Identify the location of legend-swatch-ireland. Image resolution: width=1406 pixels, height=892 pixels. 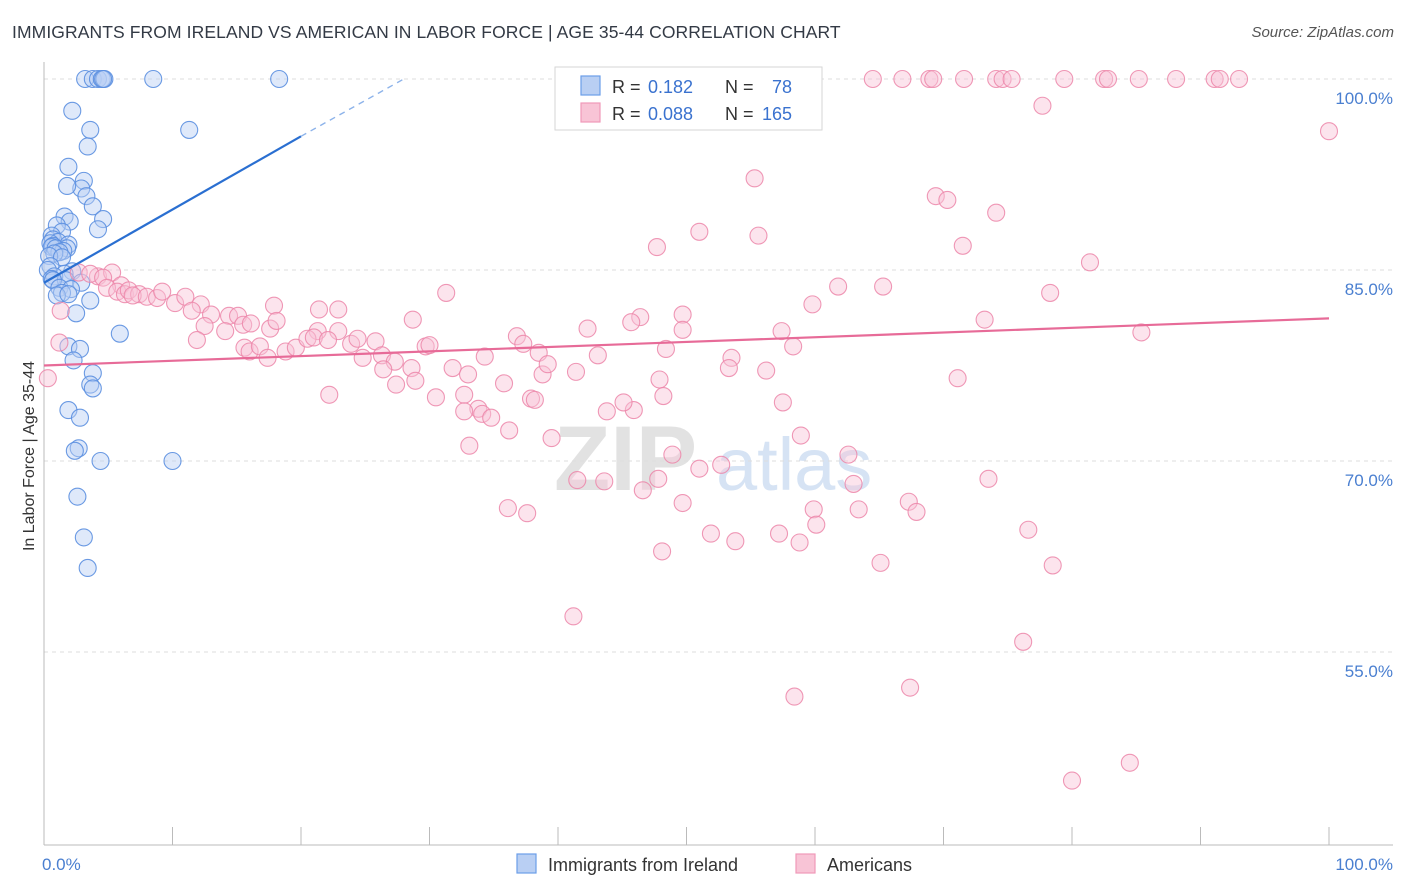
(590, 85).